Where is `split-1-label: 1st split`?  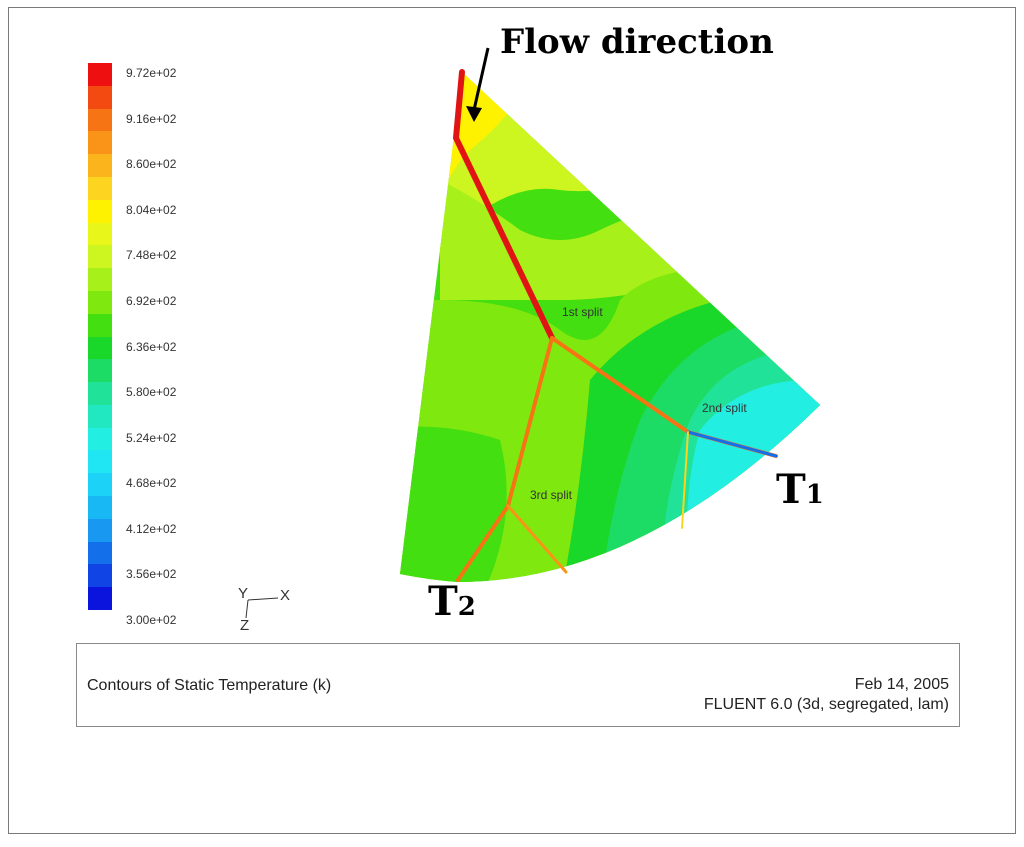
split-1-label: 1st split is located at coordinates (582, 312).